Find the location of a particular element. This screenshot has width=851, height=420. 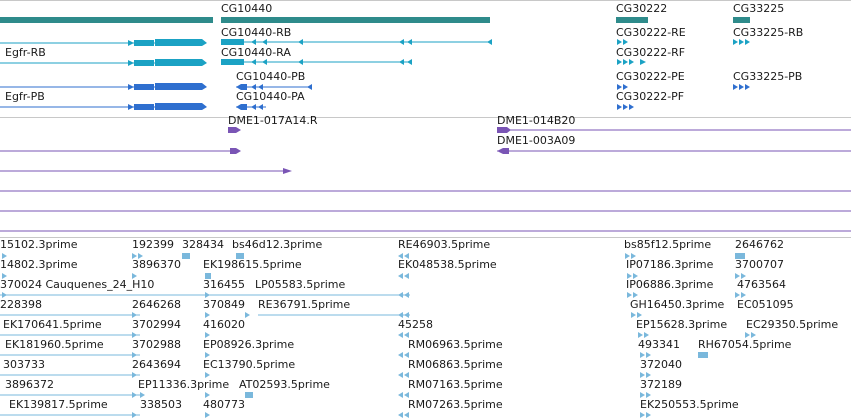

est-label: EK198615.5prime is located at coordinates (252, 264).